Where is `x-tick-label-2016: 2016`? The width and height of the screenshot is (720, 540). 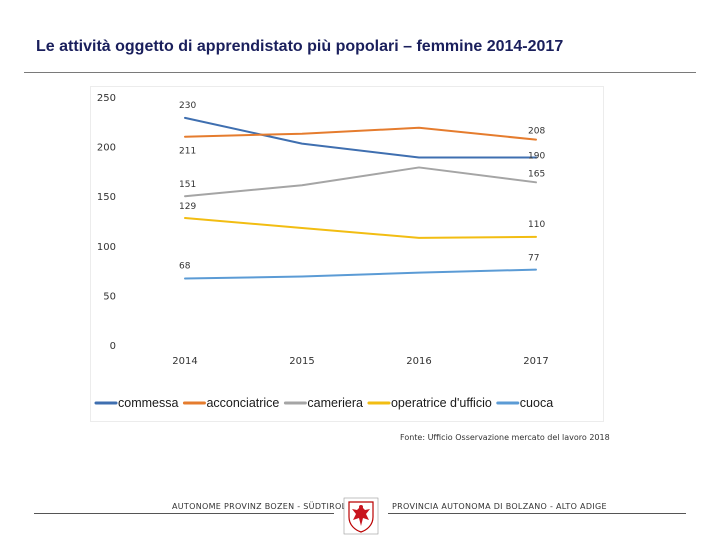 x-tick-label-2016: 2016 is located at coordinates (418, 361).